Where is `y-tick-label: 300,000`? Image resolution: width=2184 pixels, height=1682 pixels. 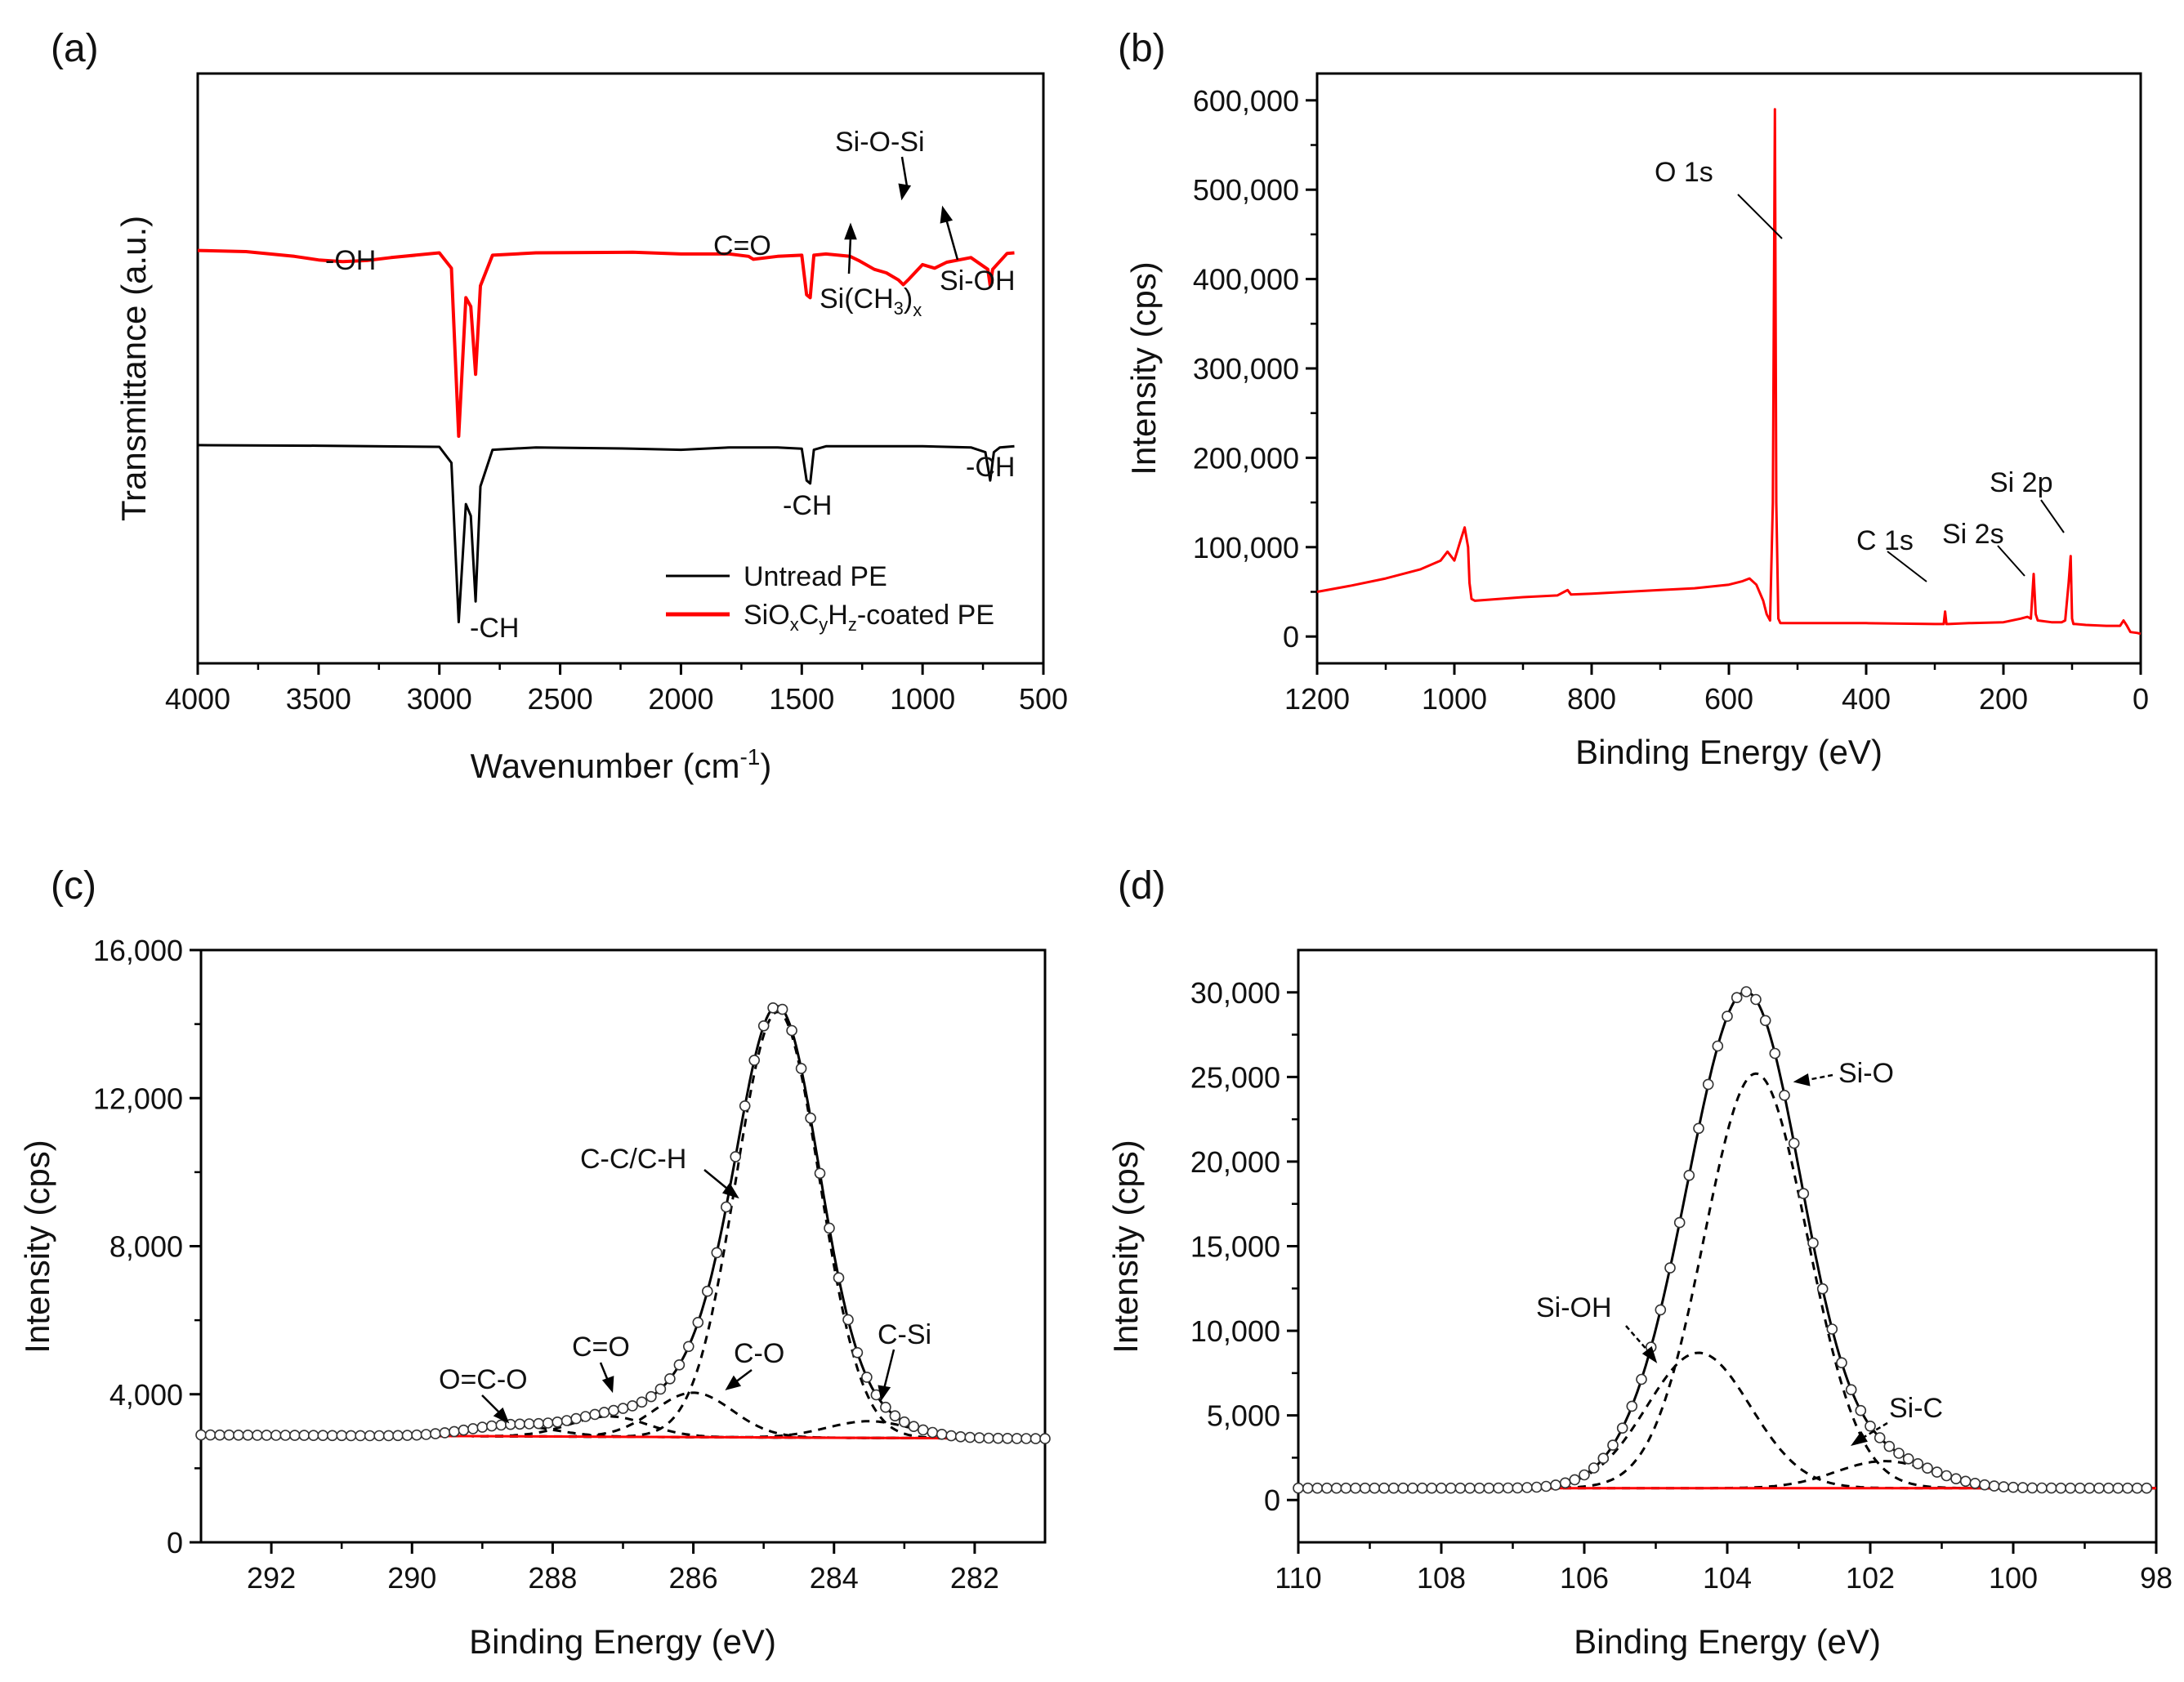 y-tick-label: 300,000 is located at coordinates (1246, 369).